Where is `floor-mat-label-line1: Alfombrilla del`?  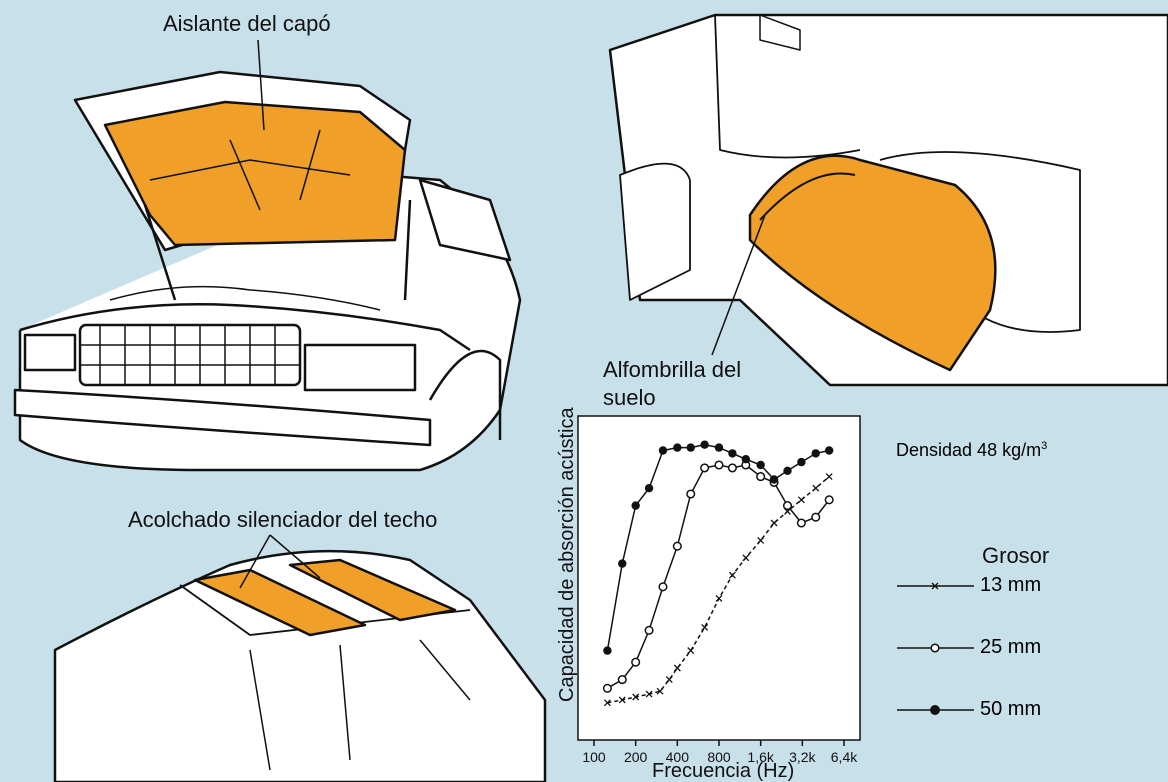 floor-mat-label-line1: Alfombrilla del is located at coordinates (672, 369).